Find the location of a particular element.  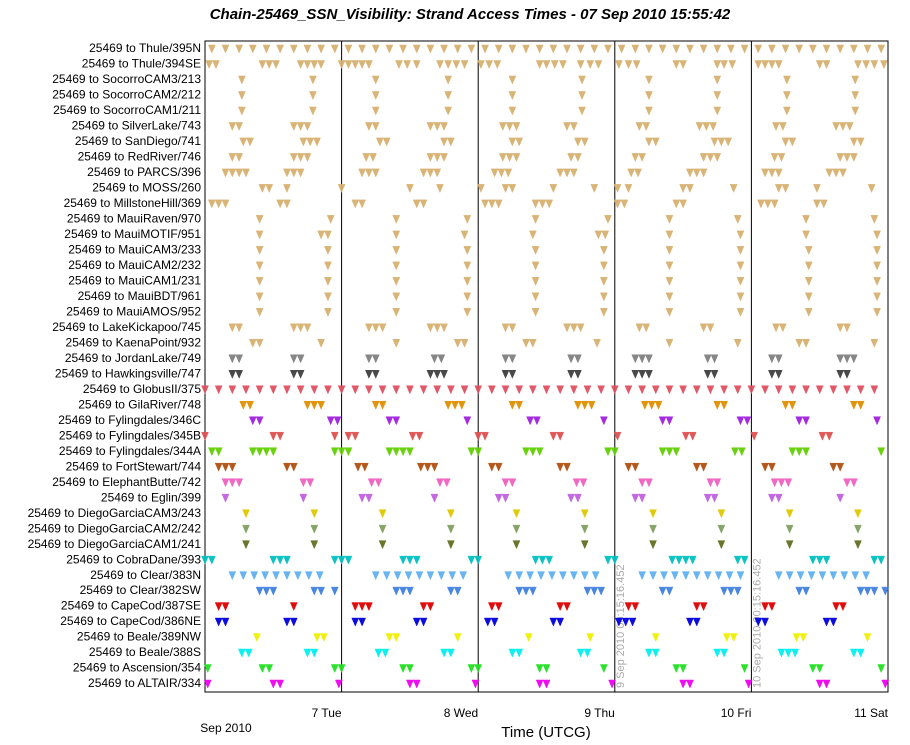

row-label: 25469 to MauiBDT/961 is located at coordinates (140, 296).